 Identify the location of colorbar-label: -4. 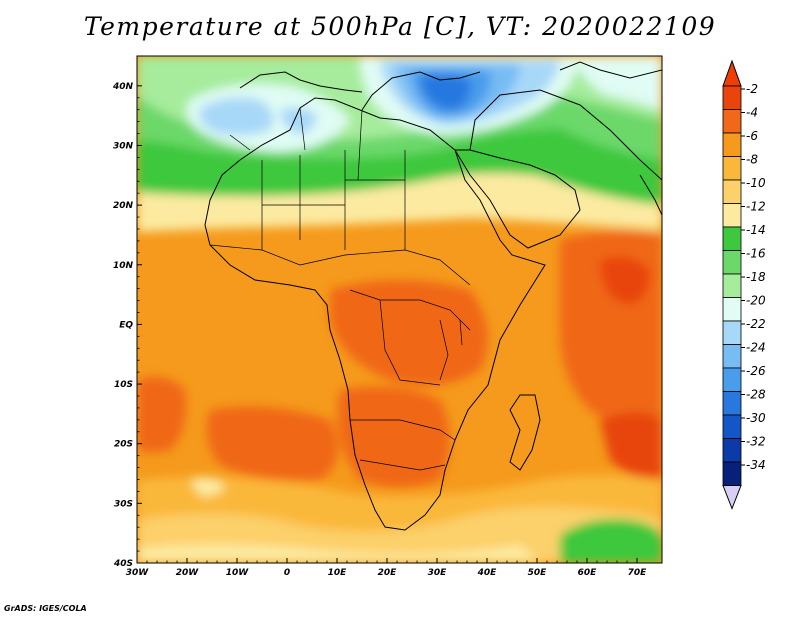
(752, 113).